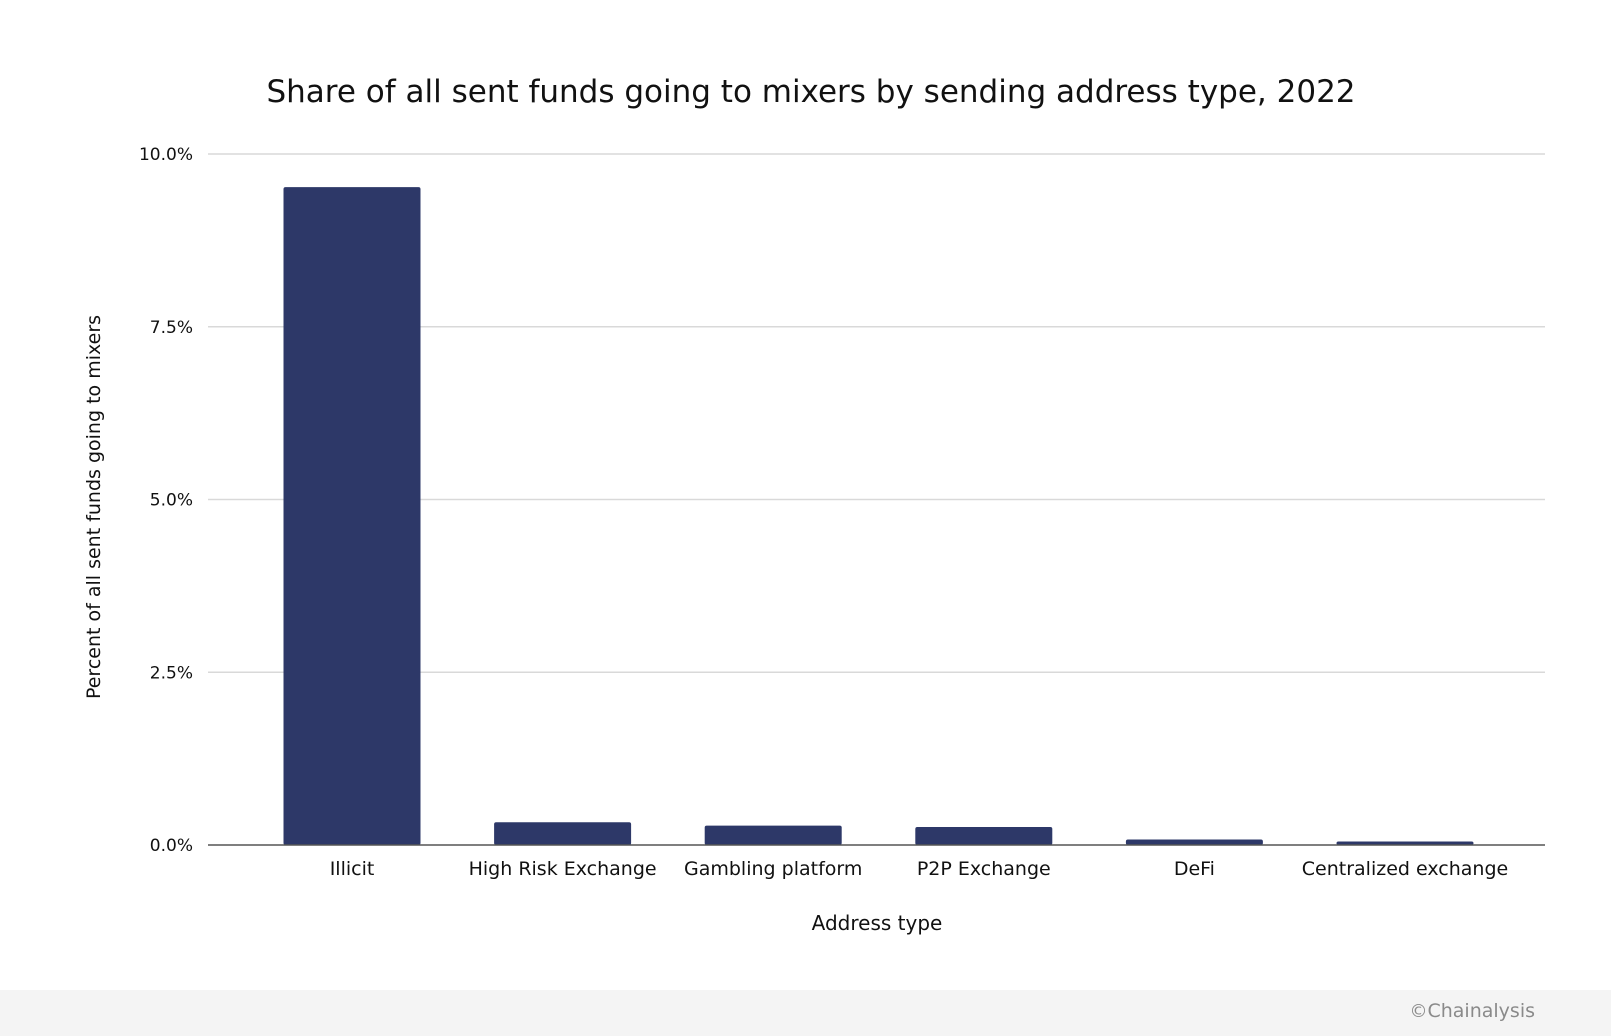 This screenshot has width=1611, height=1036. What do you see at coordinates (166, 155) in the screenshot?
I see `y-tick-label: 10.0%` at bounding box center [166, 155].